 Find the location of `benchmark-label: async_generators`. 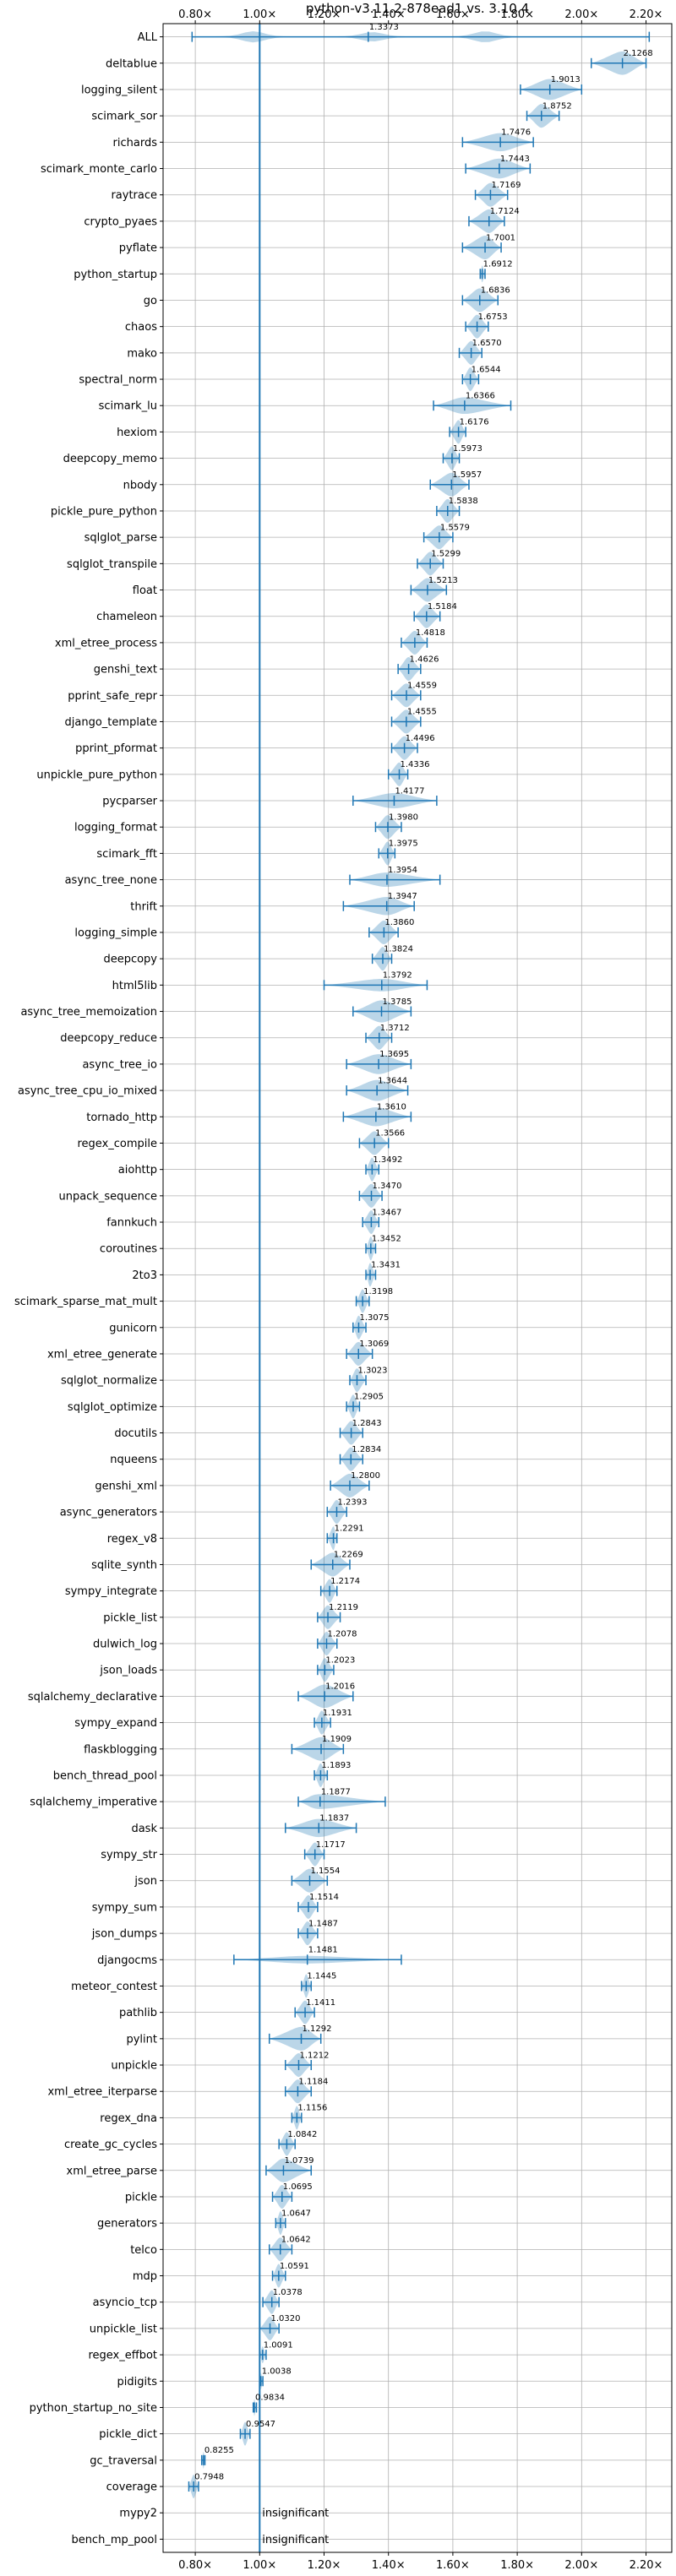

benchmark-label: async_generators is located at coordinates (109, 1513).